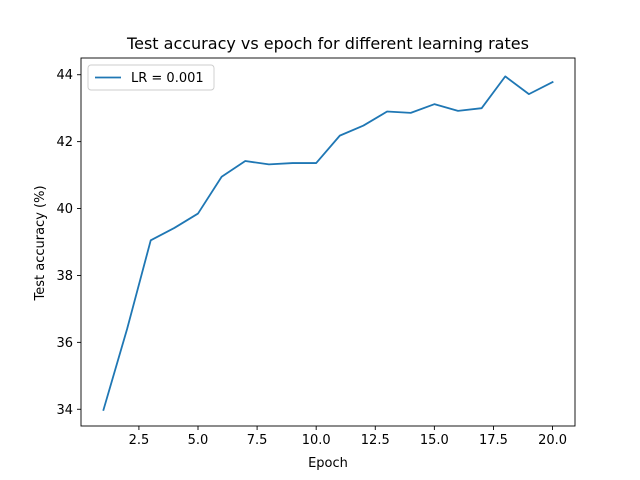 The height and width of the screenshot is (480, 640). What do you see at coordinates (316, 440) in the screenshot?
I see `x-tick-label: 10.0` at bounding box center [316, 440].